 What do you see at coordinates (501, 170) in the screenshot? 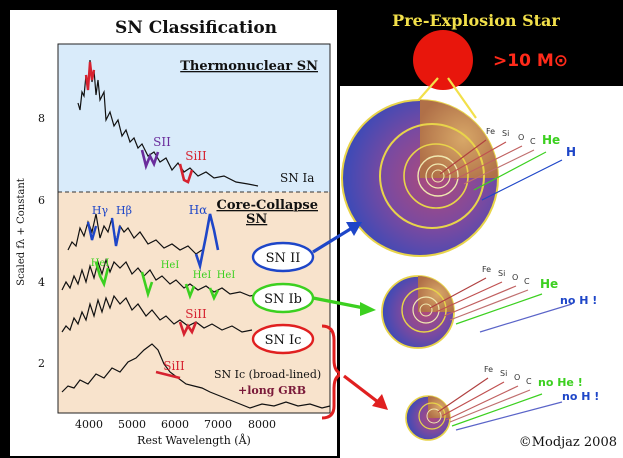
I see `shell-lines-ii` at bounding box center [501, 170].